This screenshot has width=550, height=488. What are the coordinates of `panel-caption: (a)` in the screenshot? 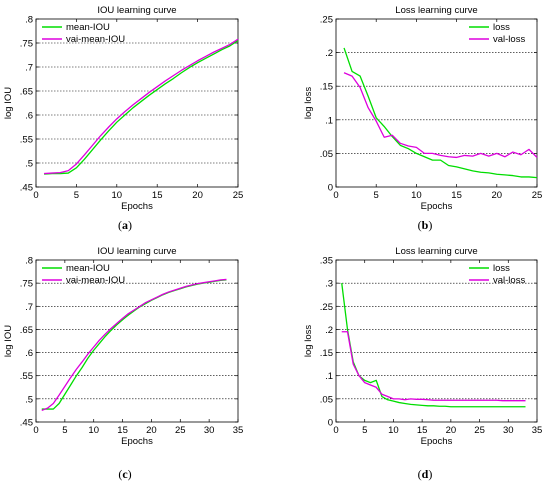 It's located at (125, 225).